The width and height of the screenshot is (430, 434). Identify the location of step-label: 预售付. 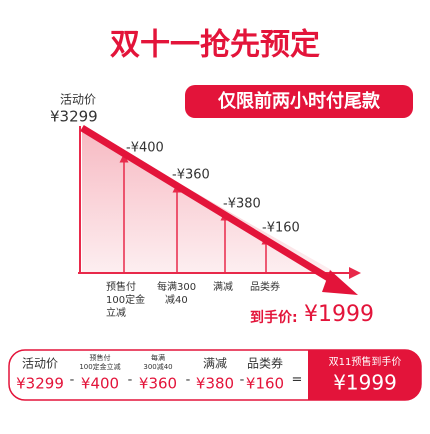
(121, 286).